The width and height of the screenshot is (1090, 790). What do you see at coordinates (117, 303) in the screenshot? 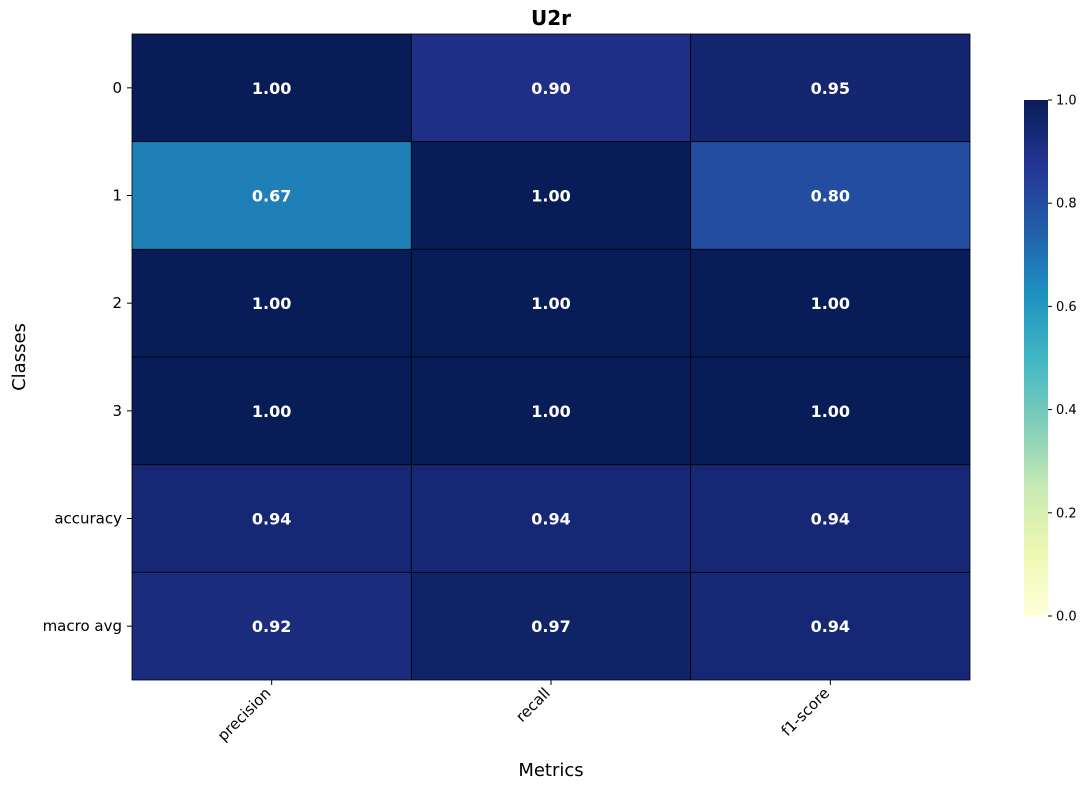
I see `y-tick-label: 2` at bounding box center [117, 303].